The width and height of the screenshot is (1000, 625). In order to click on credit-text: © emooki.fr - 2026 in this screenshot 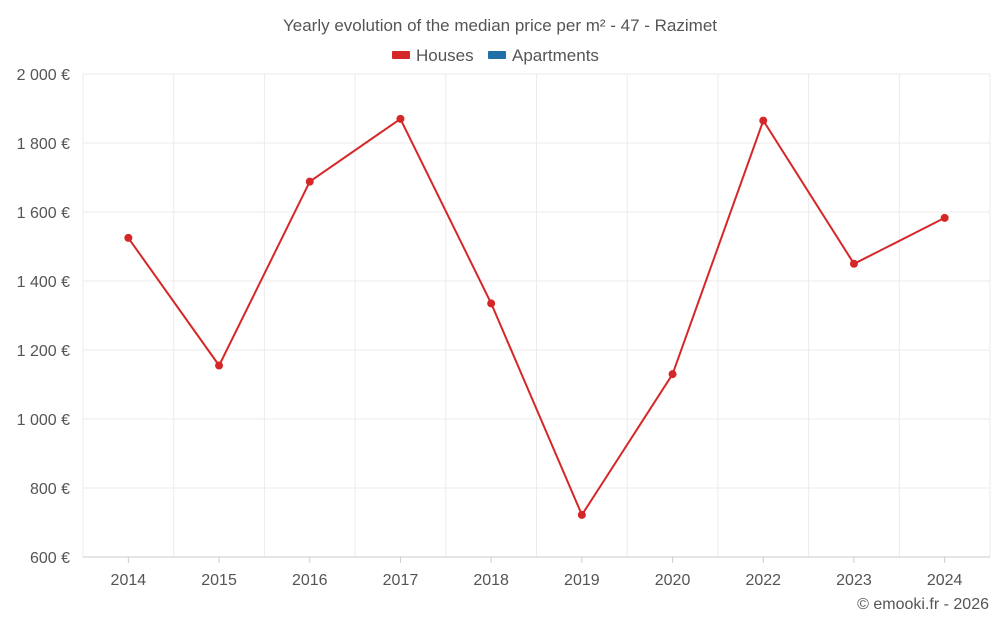, I will do `click(923, 604)`.